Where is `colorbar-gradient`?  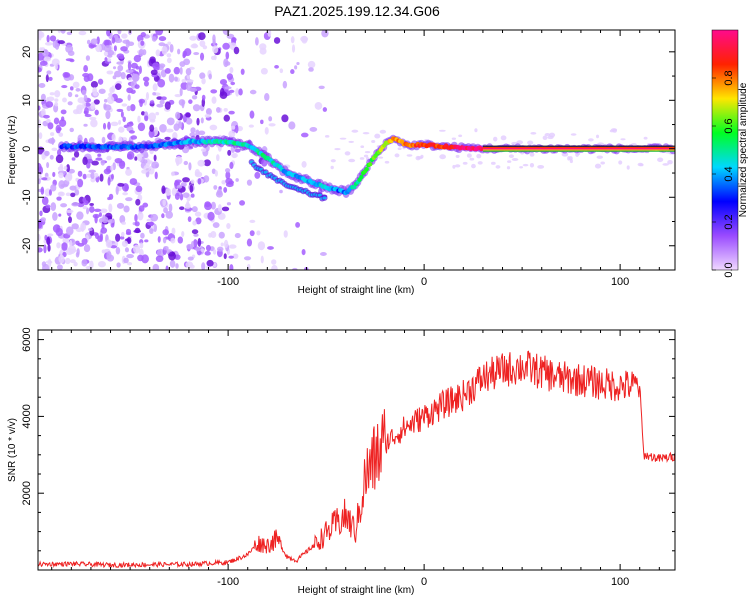
colorbar-gradient is located at coordinates (725, 150).